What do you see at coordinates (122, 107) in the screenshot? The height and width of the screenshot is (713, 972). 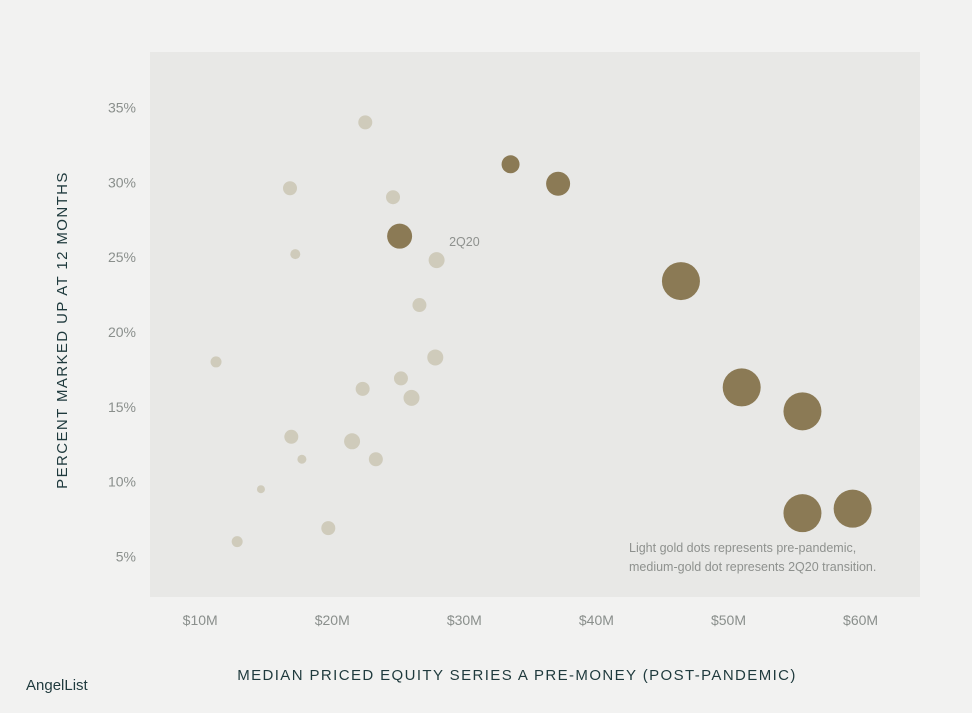 I see `y-tick-label: 35%` at bounding box center [122, 107].